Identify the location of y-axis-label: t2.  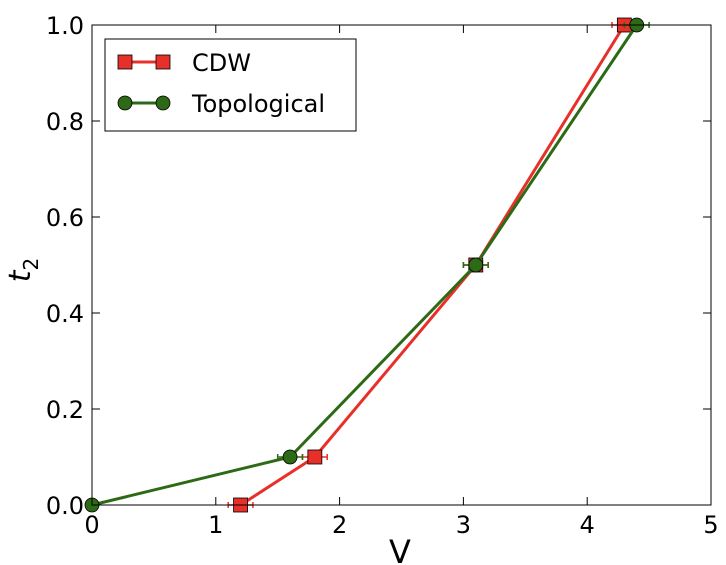
(23, 270).